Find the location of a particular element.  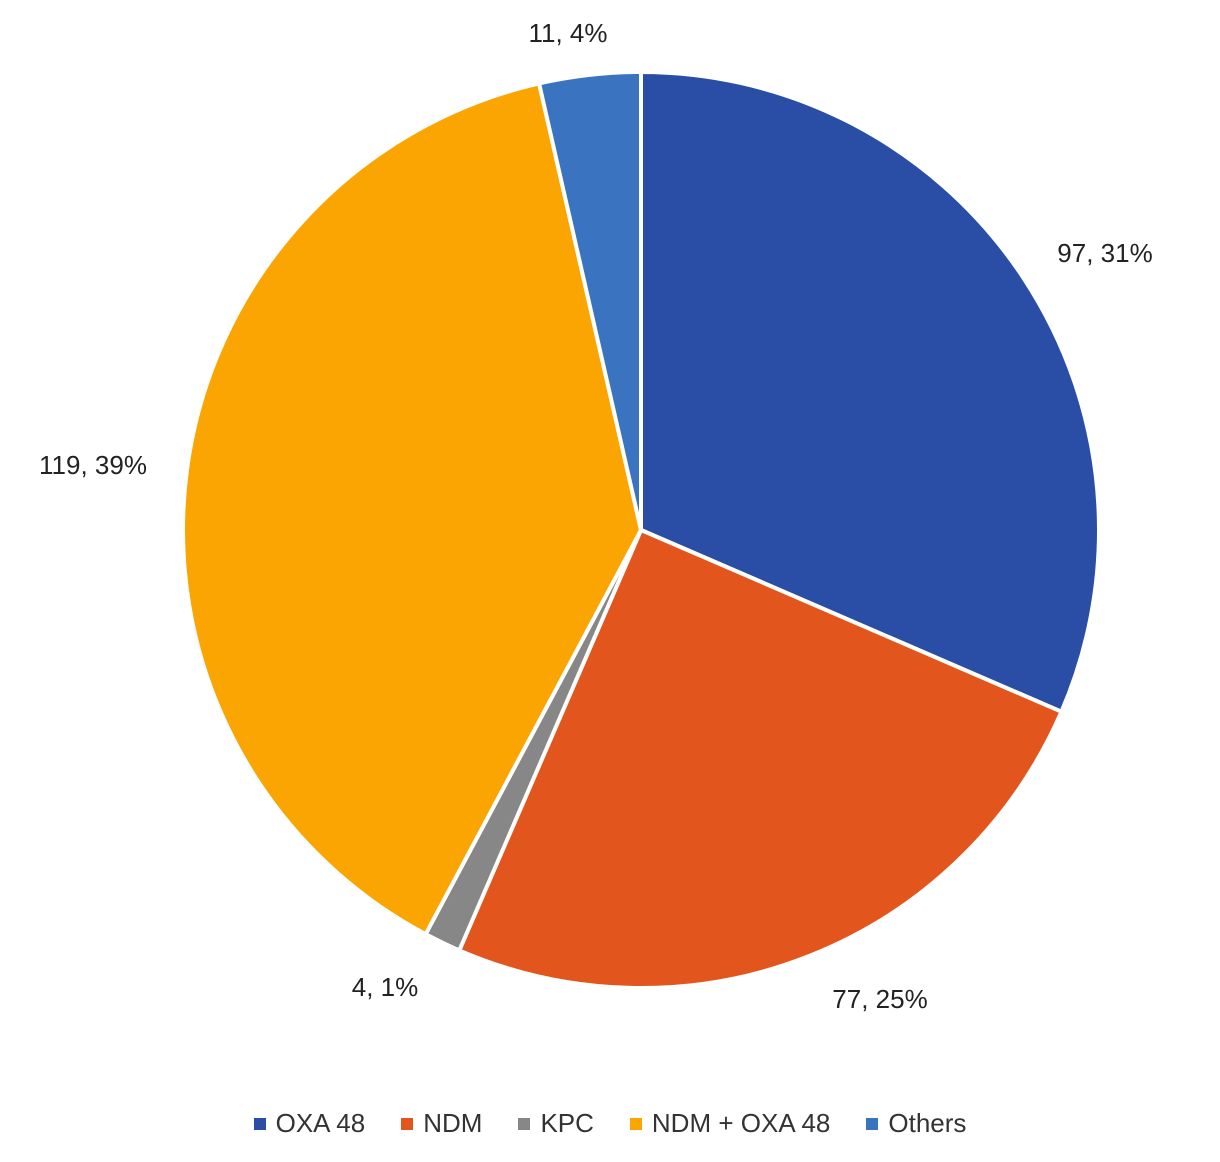

legend-item: OXA 48 is located at coordinates (309, 1123).